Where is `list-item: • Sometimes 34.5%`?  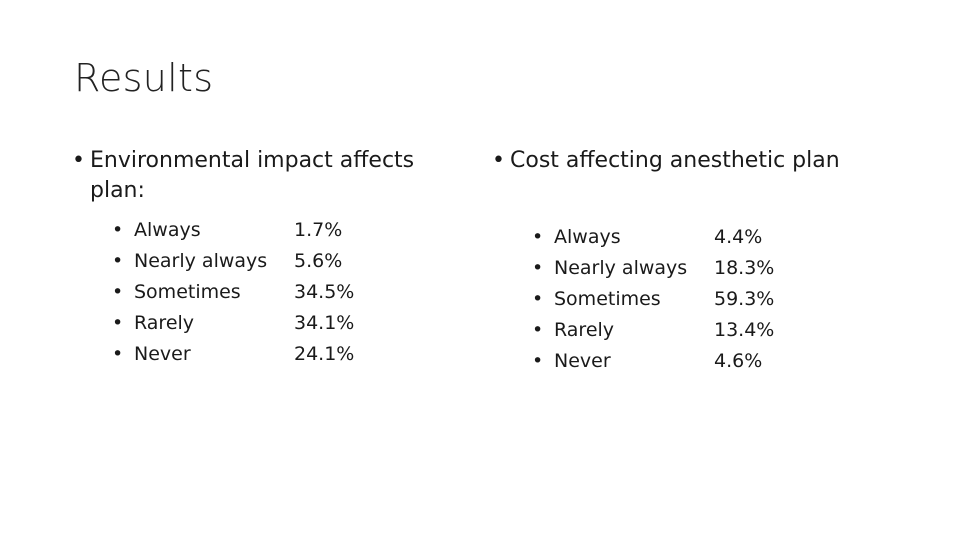
list-item: • Sometimes 34.5% is located at coordinates (282, 291).